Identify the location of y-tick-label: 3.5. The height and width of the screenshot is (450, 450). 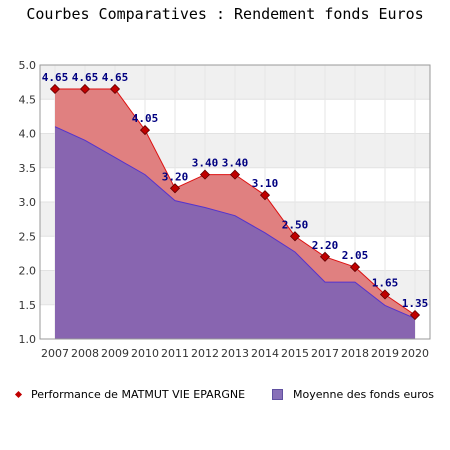
(28, 168).